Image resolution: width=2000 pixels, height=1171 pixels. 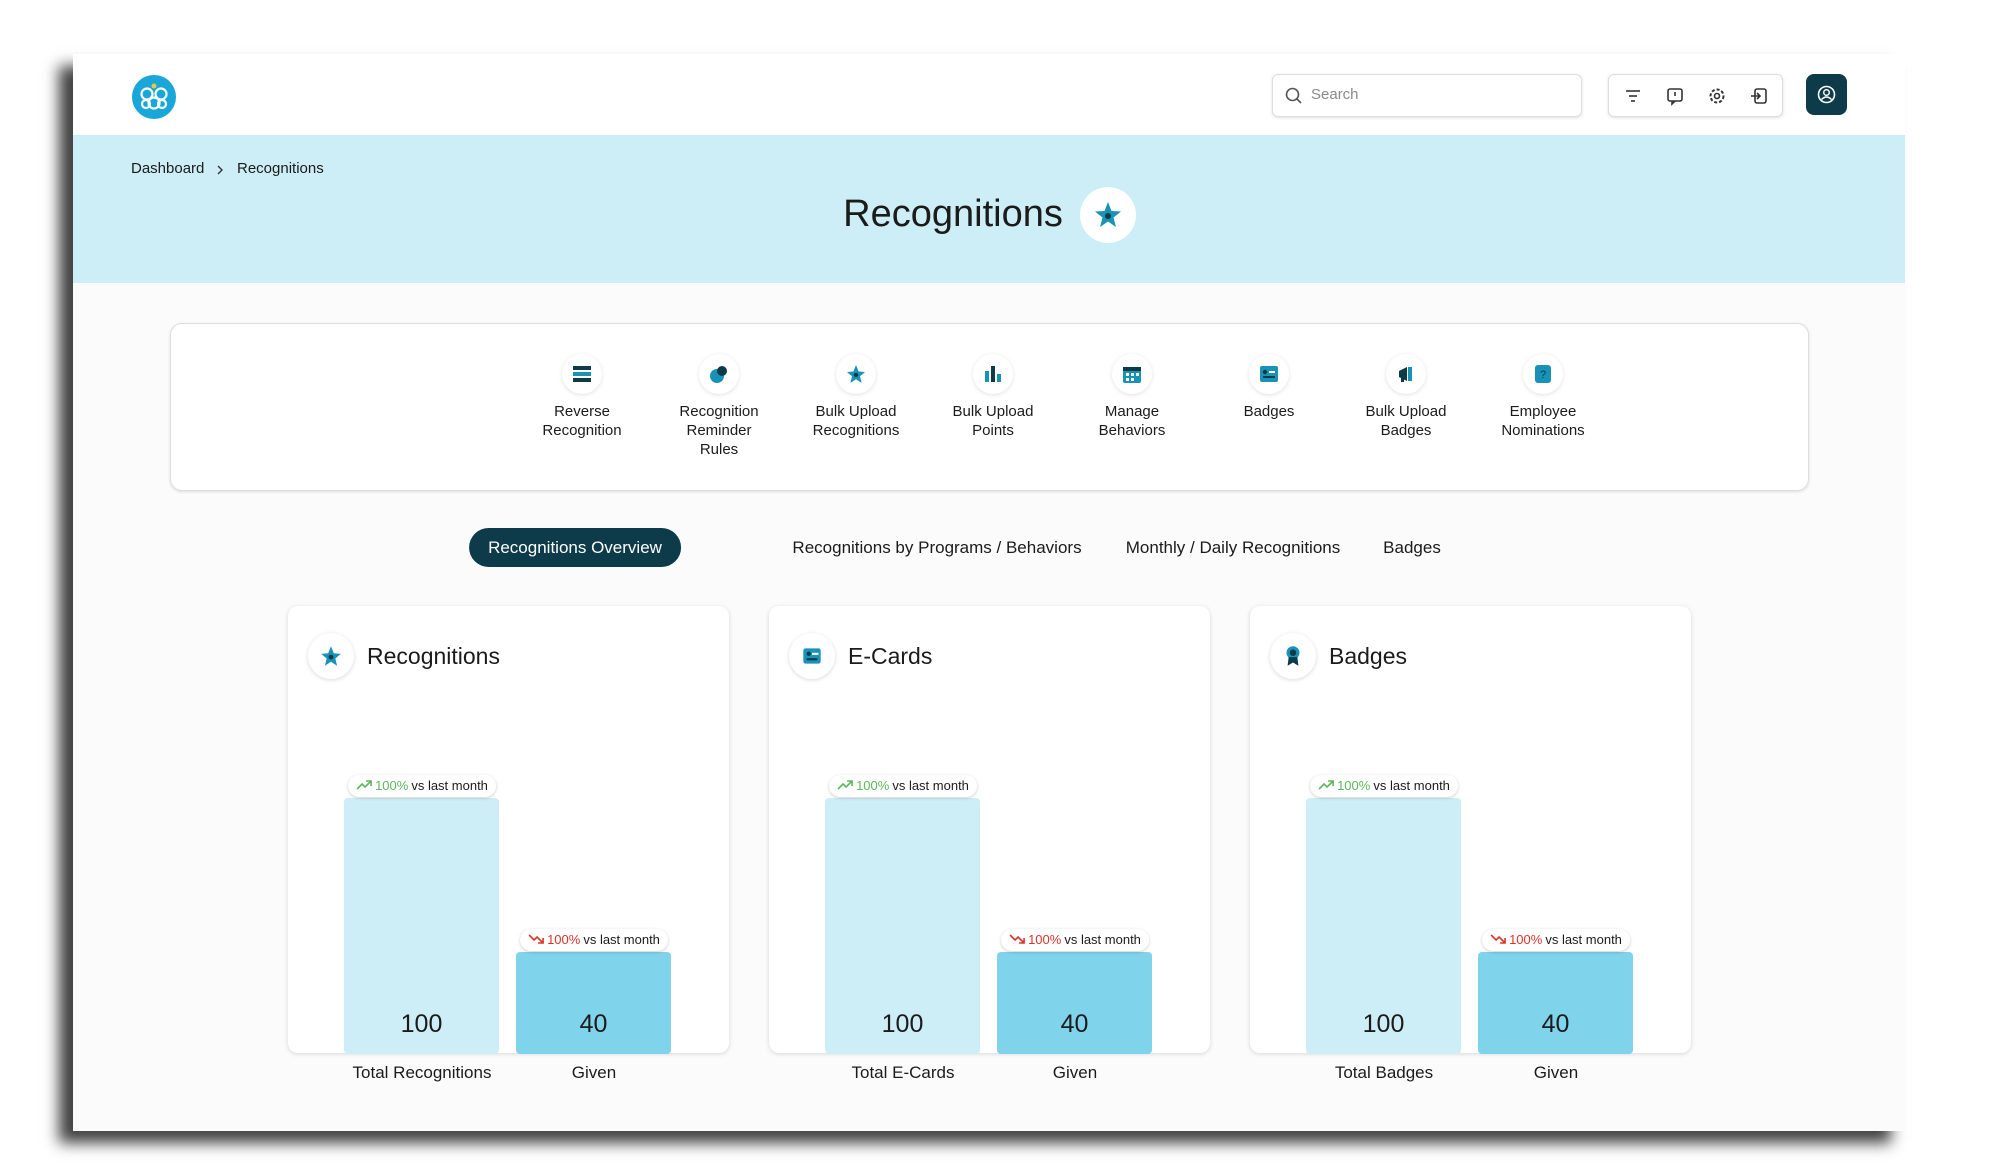 I want to click on icon-glyph: ?, so click(x=1543, y=374).